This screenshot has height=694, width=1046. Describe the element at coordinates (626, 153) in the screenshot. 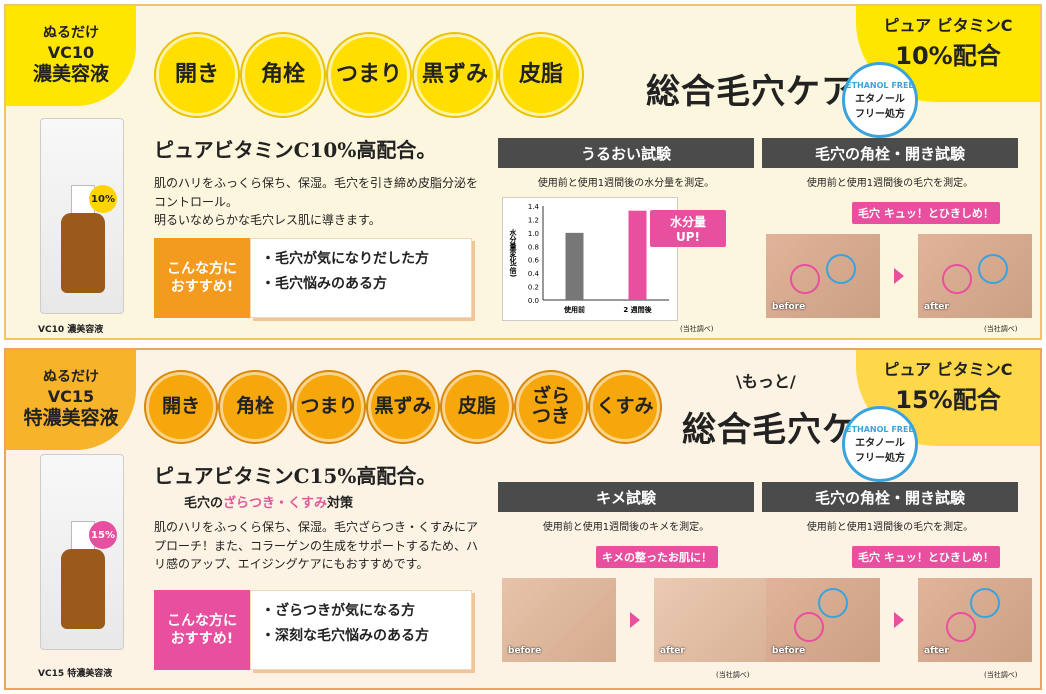

I see `test-title: うるおい試験` at that location.